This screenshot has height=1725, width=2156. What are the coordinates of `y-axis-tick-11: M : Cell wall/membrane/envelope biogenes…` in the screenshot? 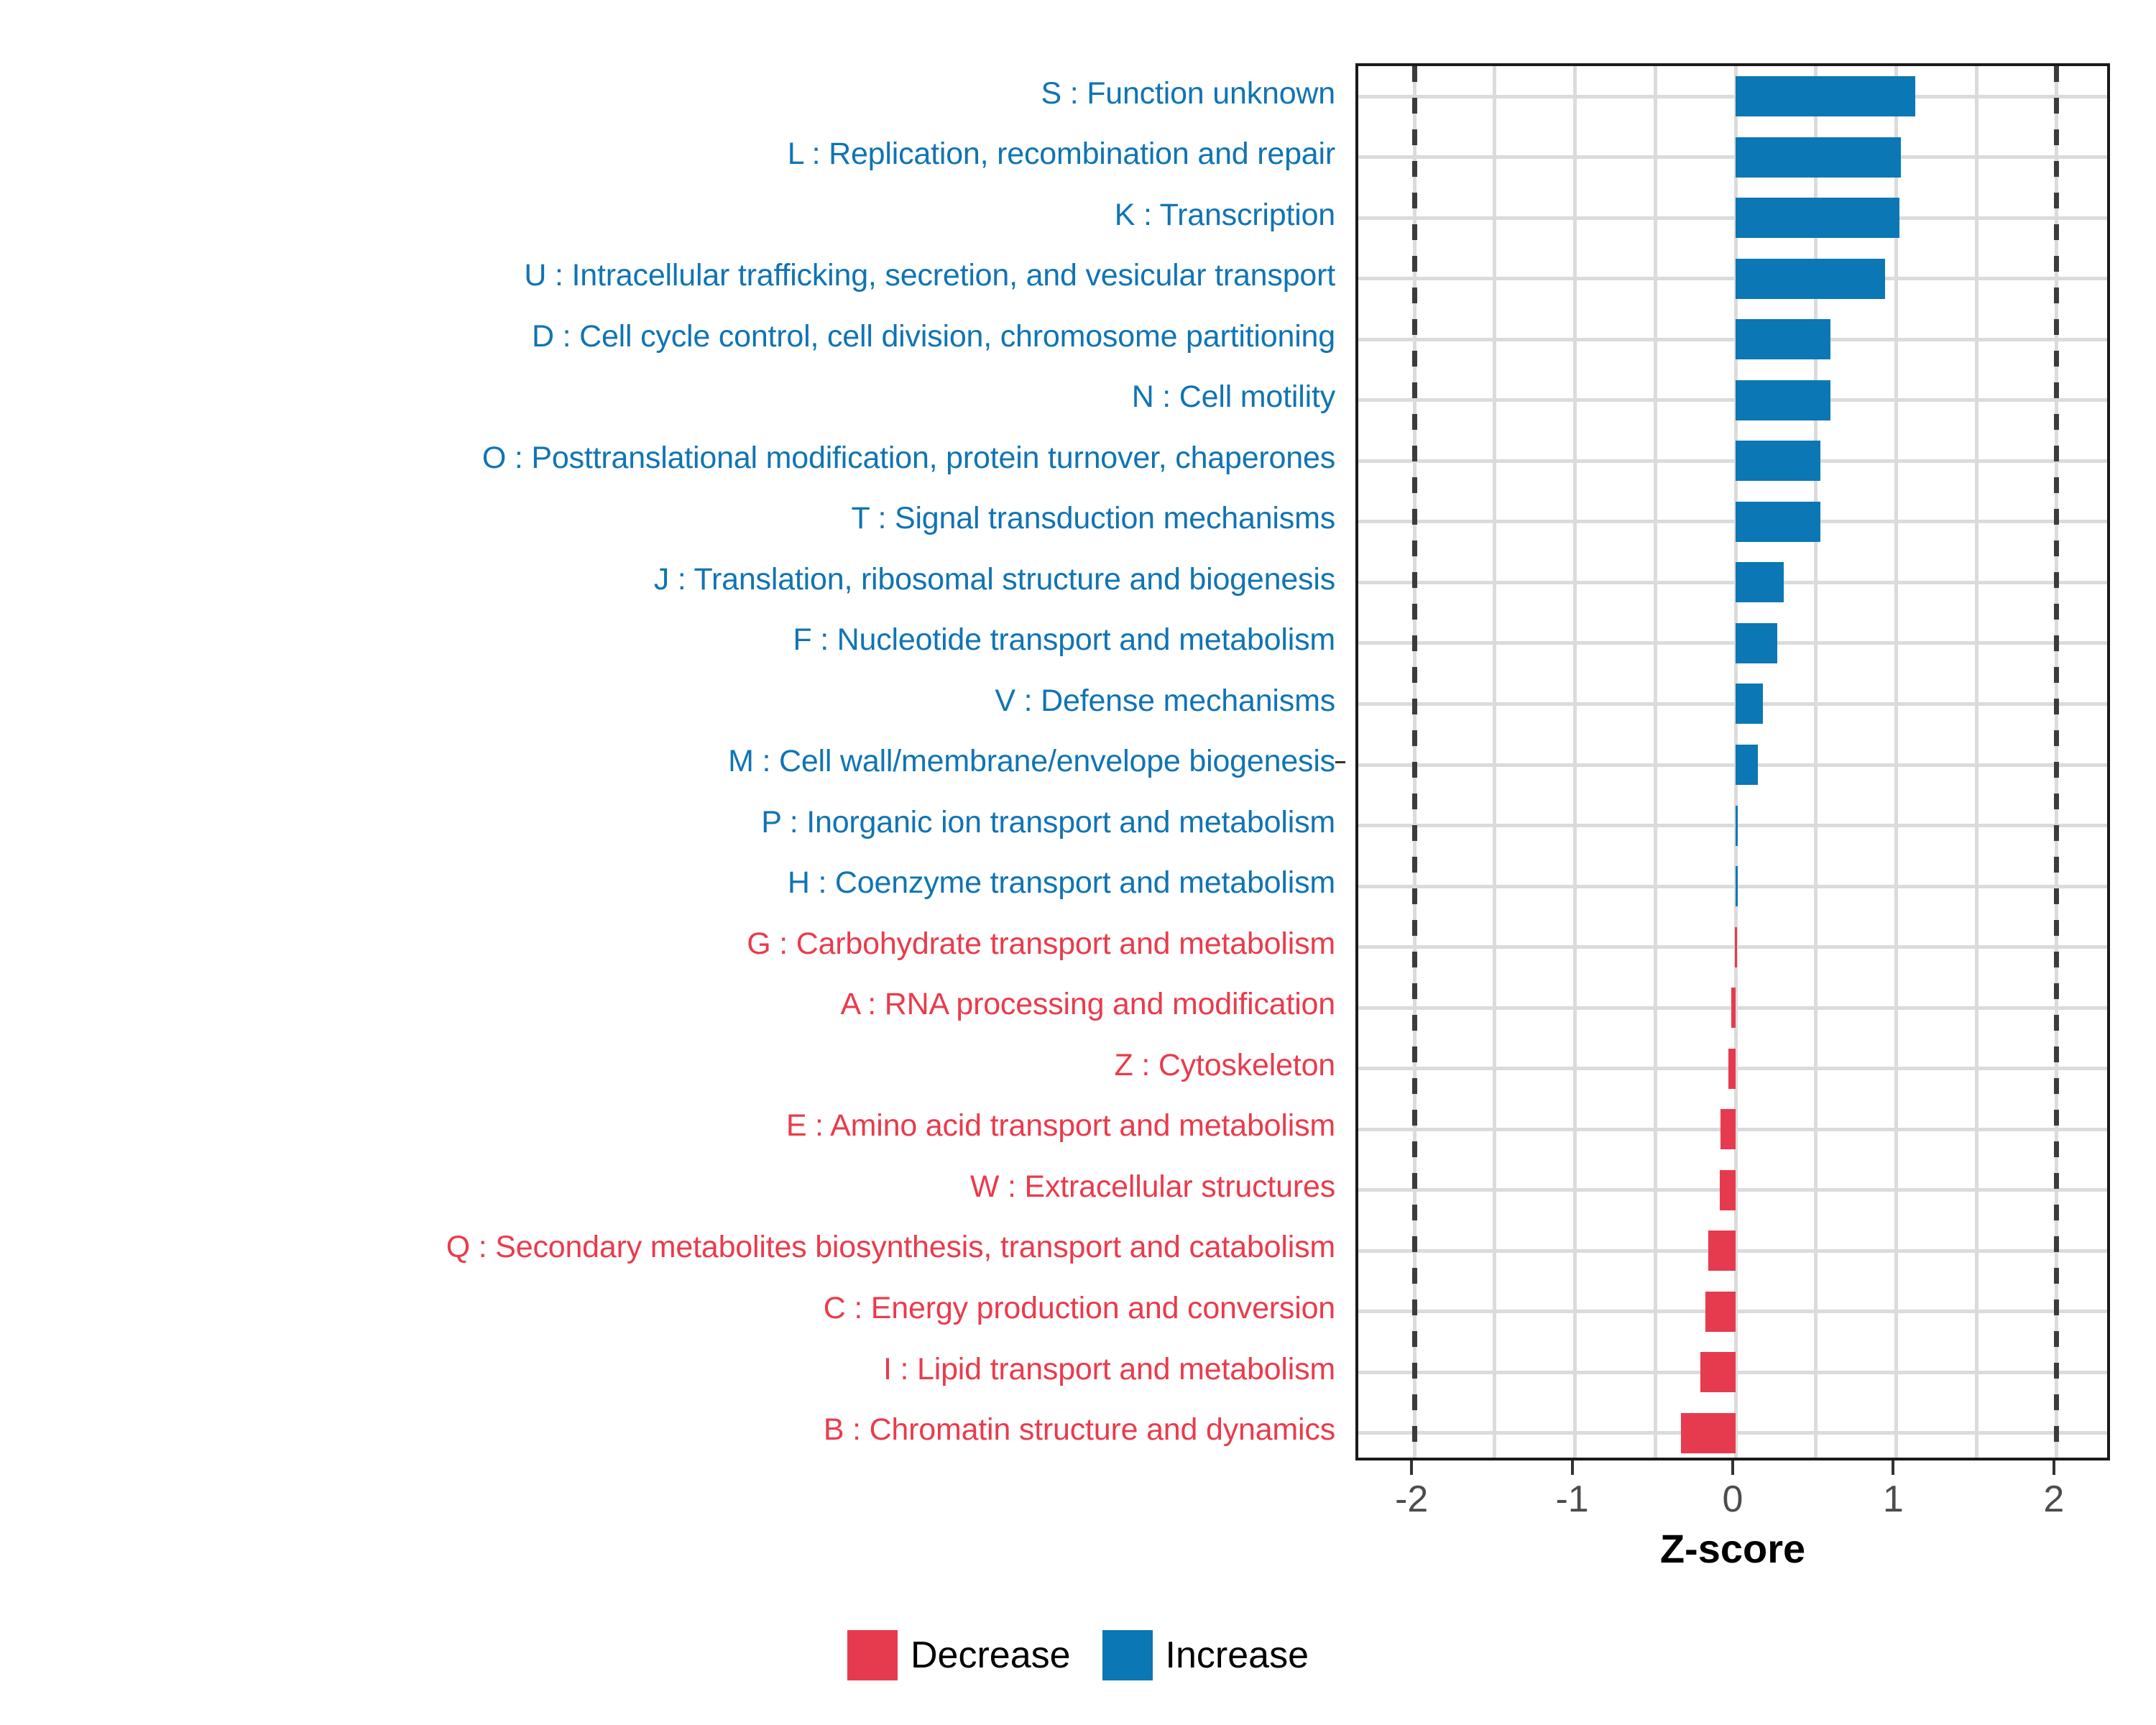 It's located at (673, 762).